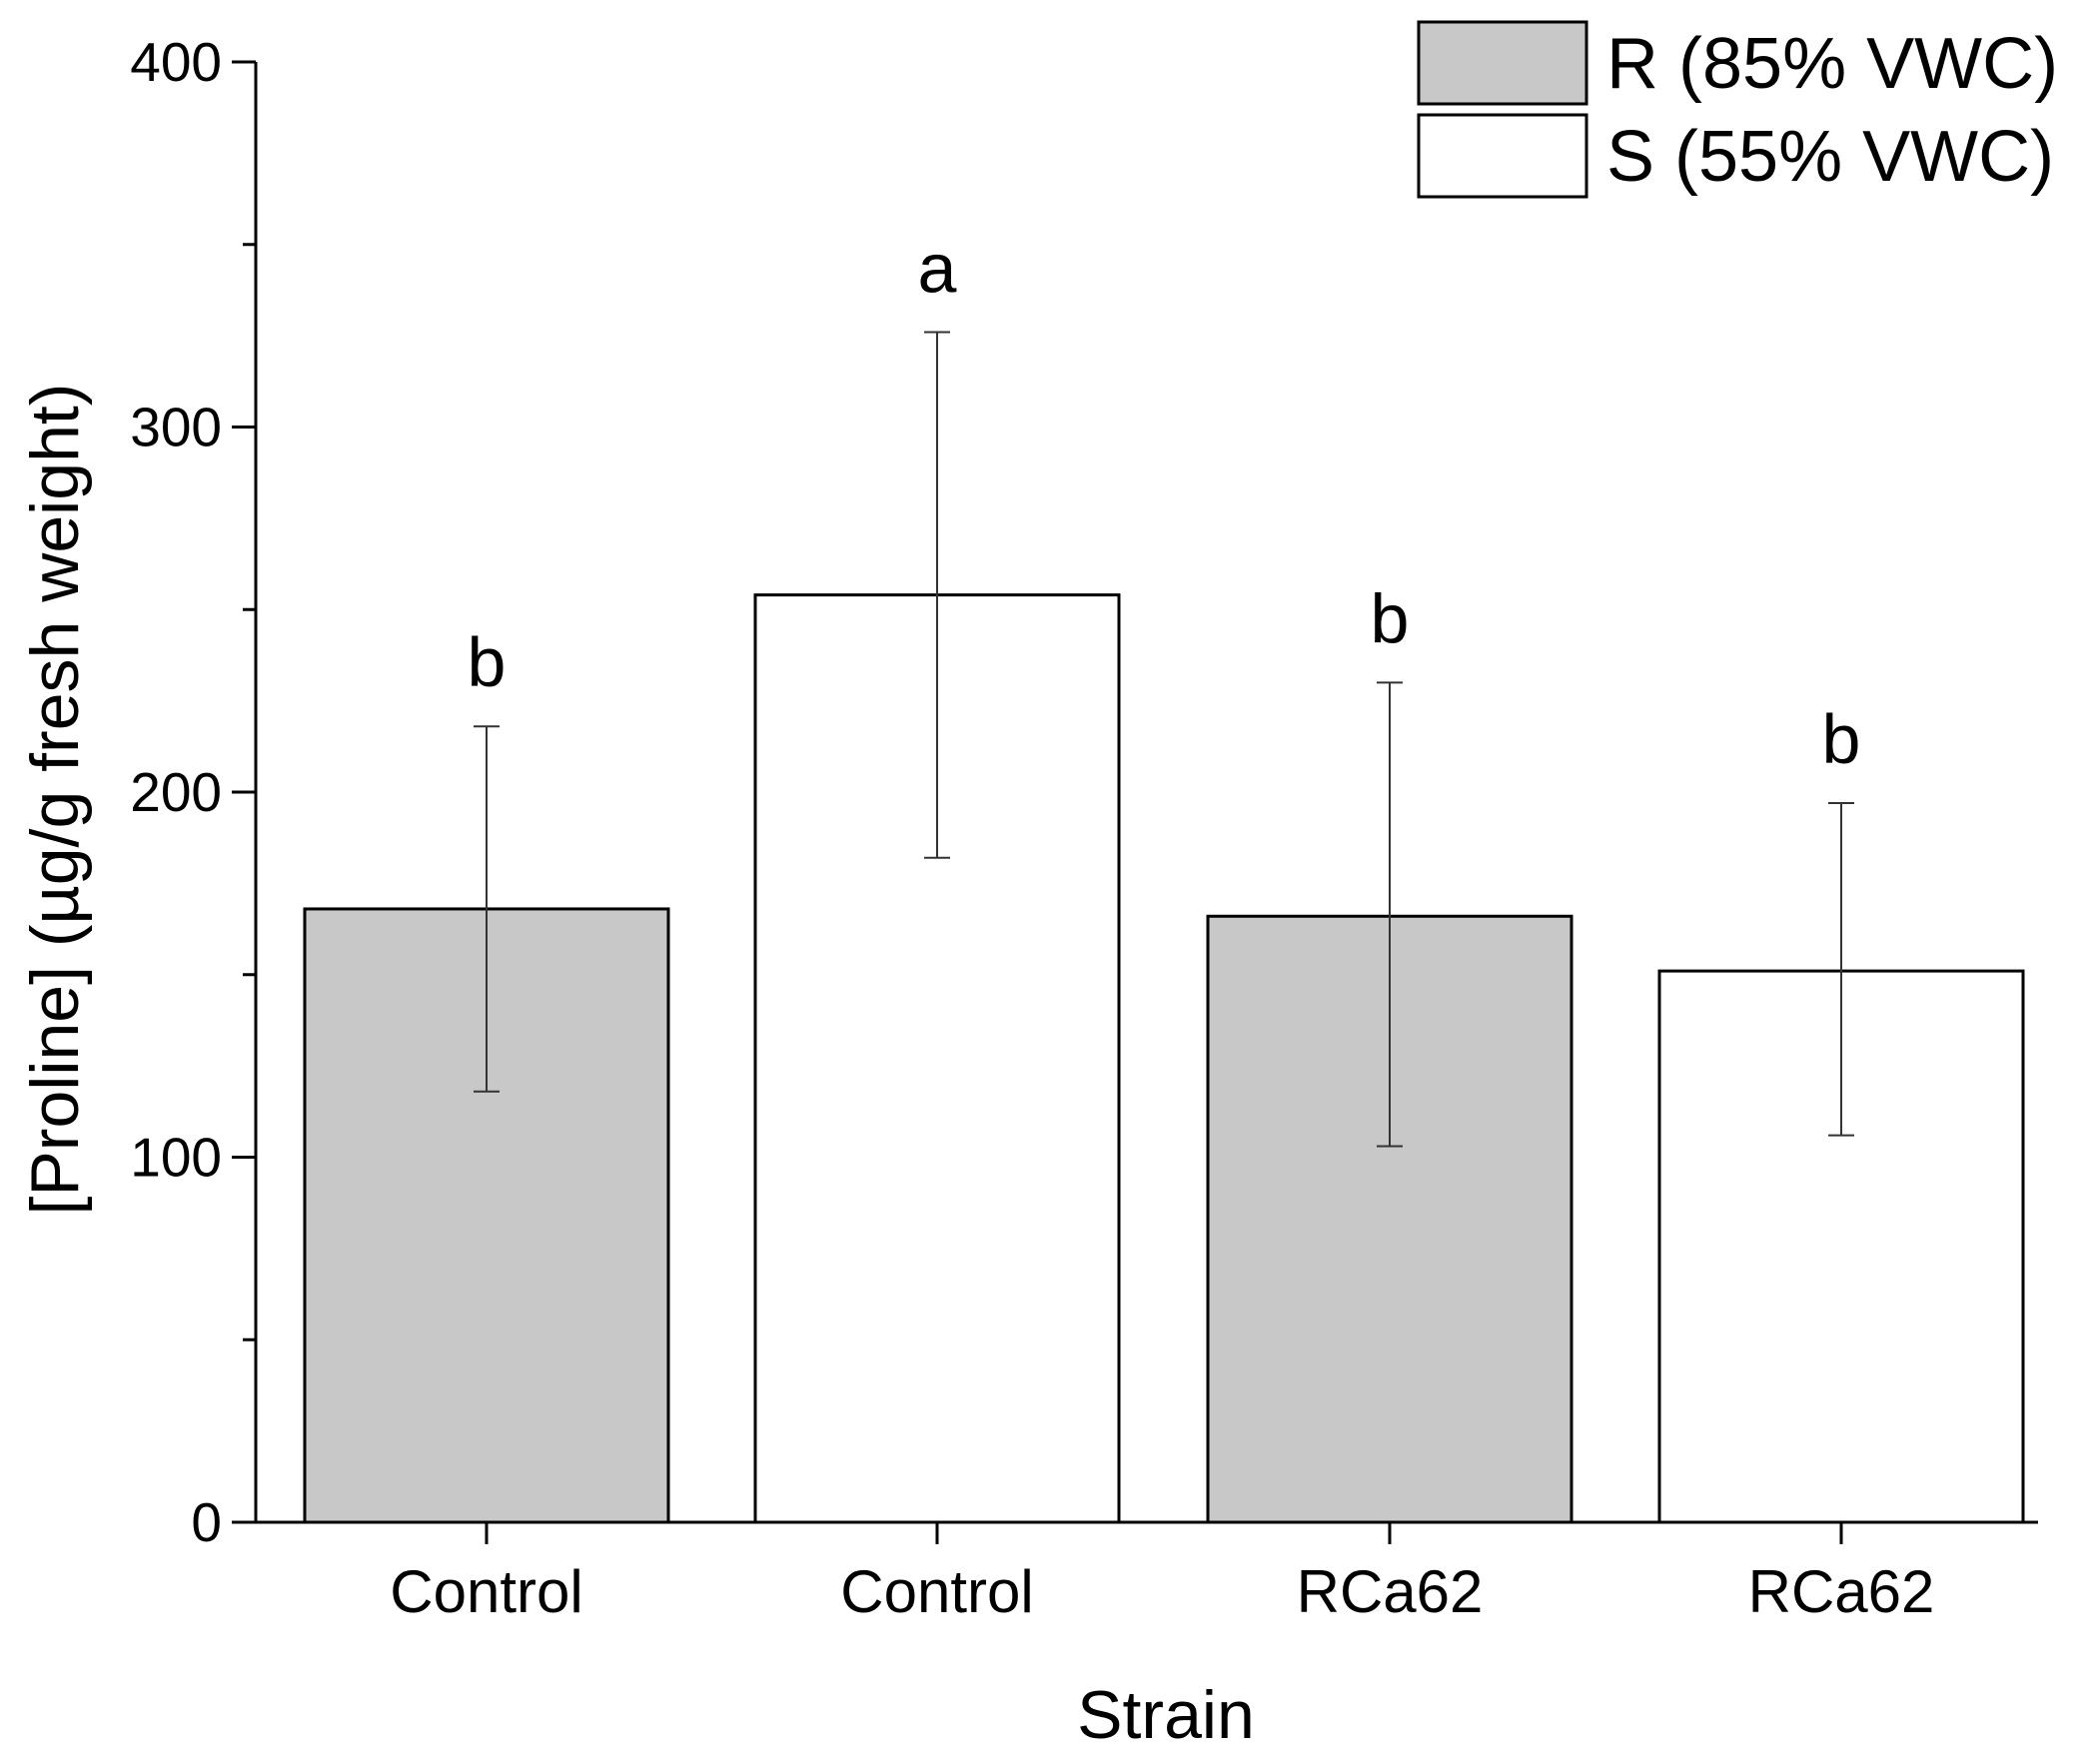  I want to click on legend-label-r: R (85% VWC), so click(1832, 64).